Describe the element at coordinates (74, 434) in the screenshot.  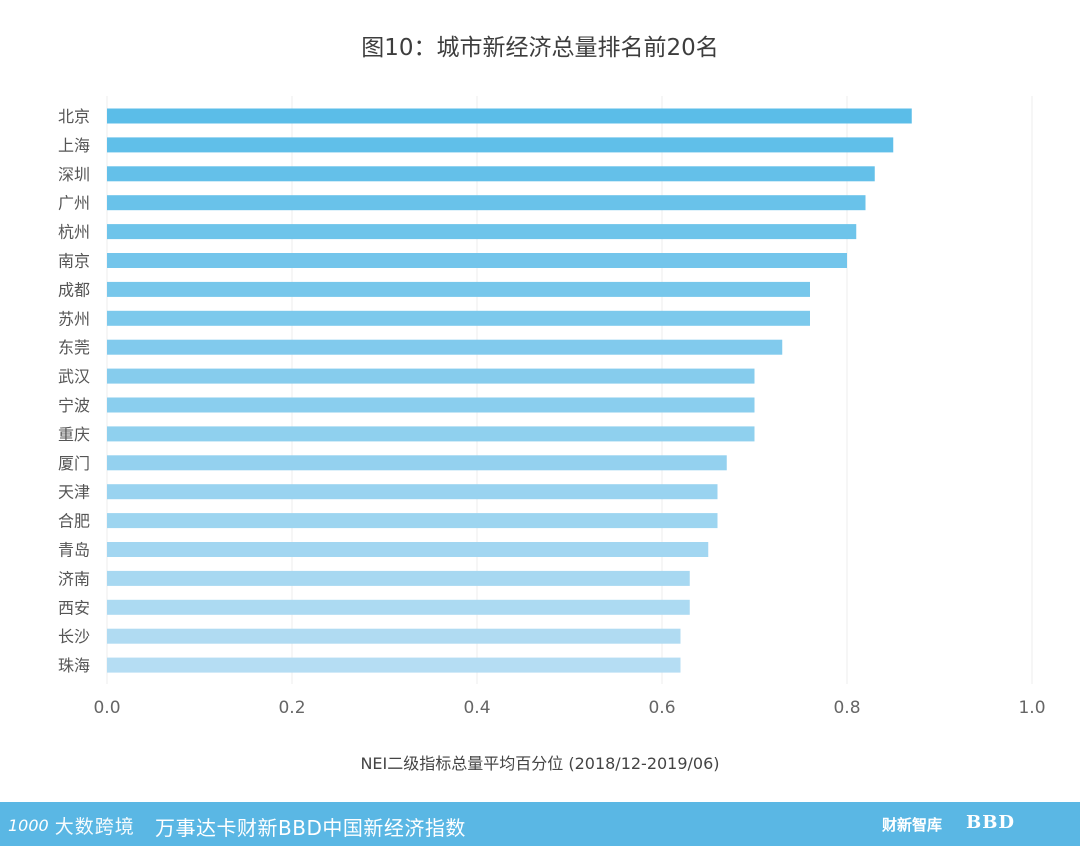
I see `category-label: 重庆` at that location.